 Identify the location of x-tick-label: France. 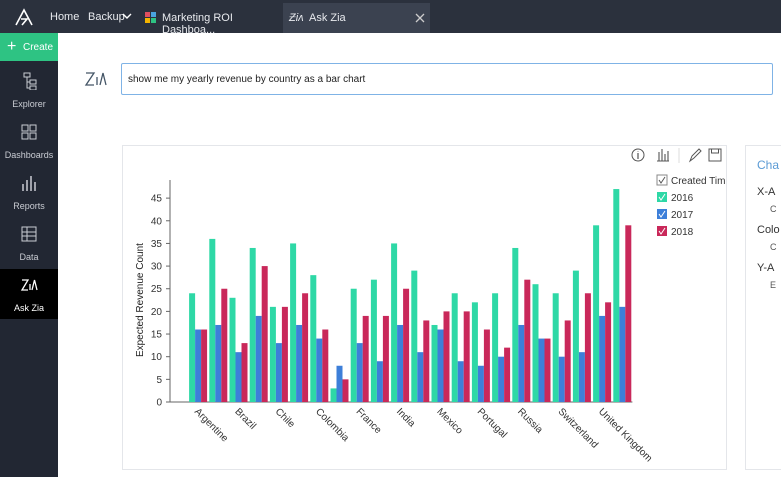
(369, 421).